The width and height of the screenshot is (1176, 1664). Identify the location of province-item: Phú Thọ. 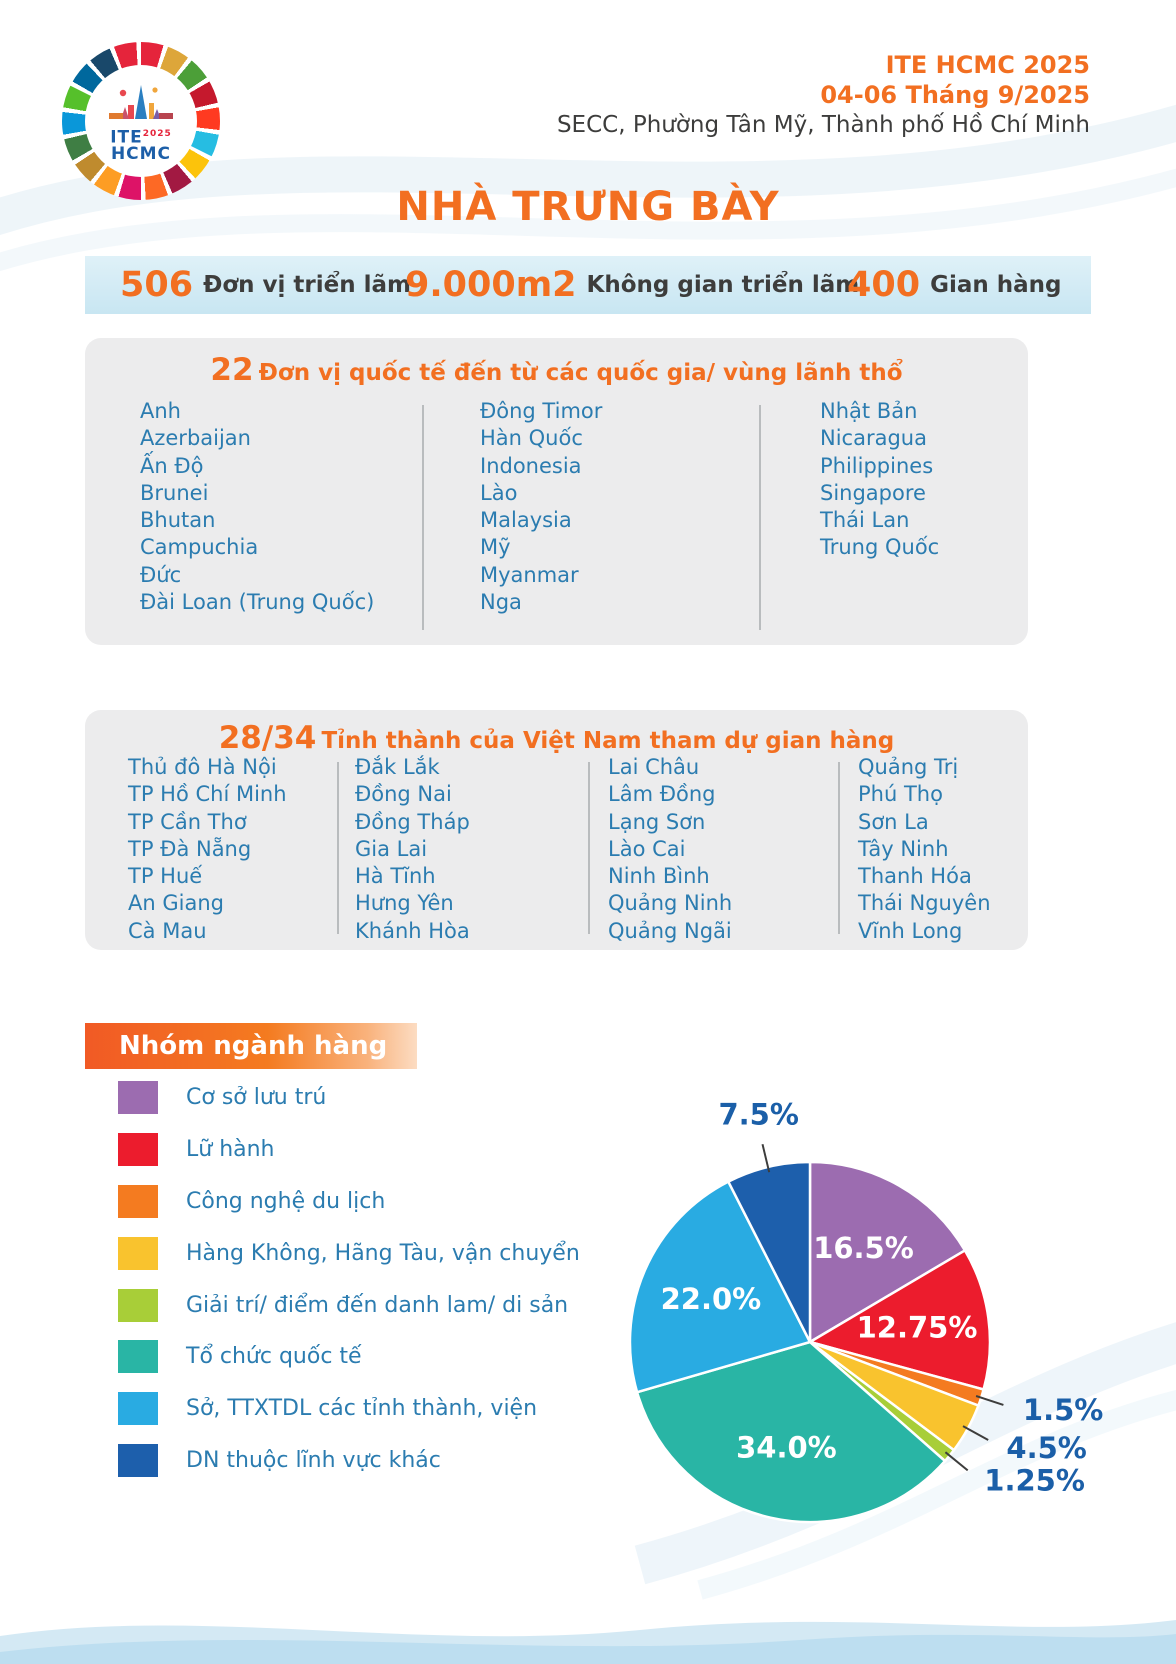
(900, 794).